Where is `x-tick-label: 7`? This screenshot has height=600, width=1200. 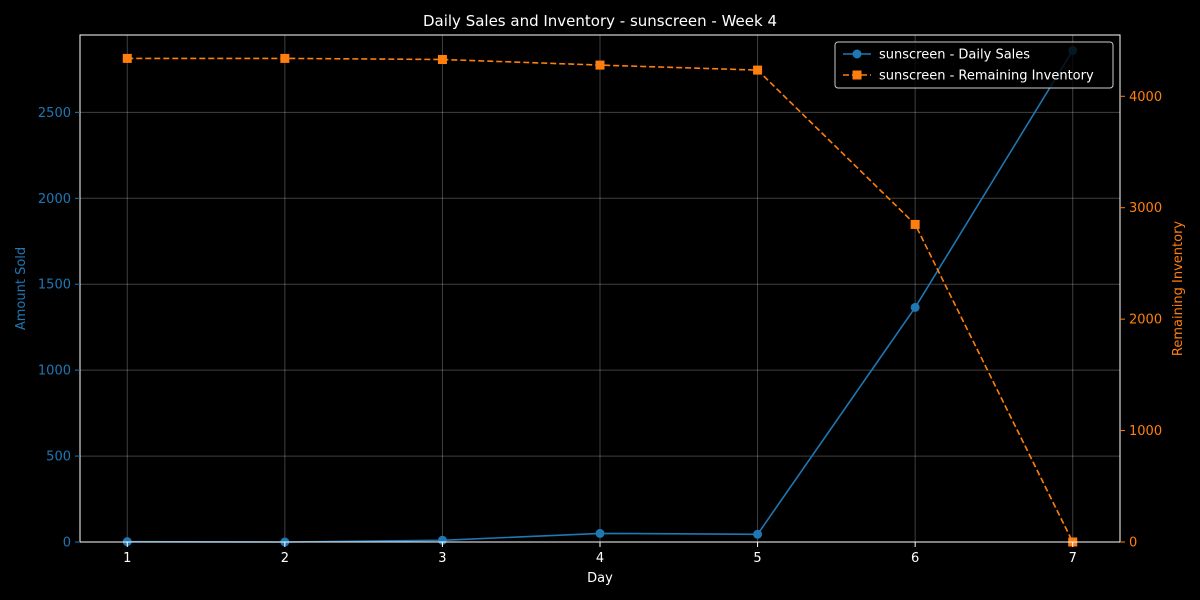 x-tick-label: 7 is located at coordinates (1073, 558).